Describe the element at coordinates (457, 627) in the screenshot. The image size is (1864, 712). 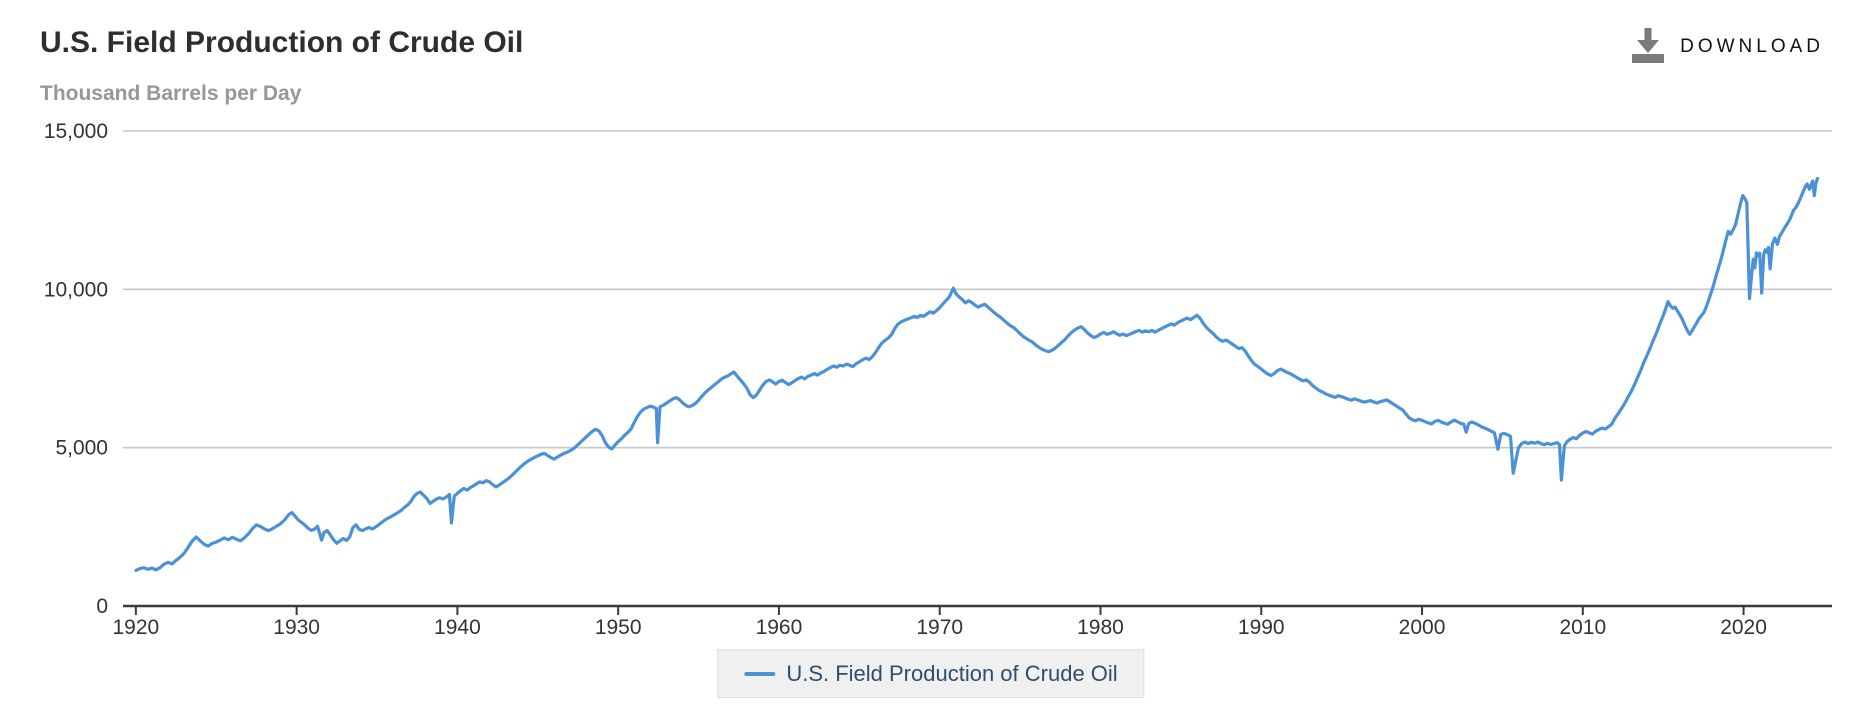
I see `x-axis-tick-label: 1940` at that location.